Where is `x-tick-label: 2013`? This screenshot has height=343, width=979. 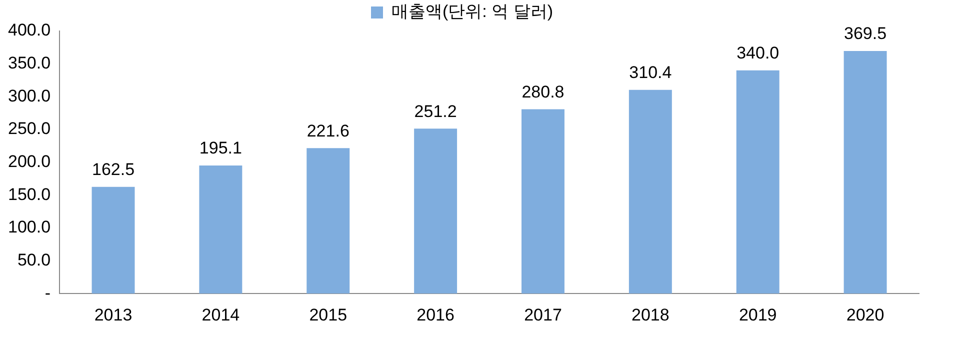
x-tick-label: 2013 is located at coordinates (113, 314).